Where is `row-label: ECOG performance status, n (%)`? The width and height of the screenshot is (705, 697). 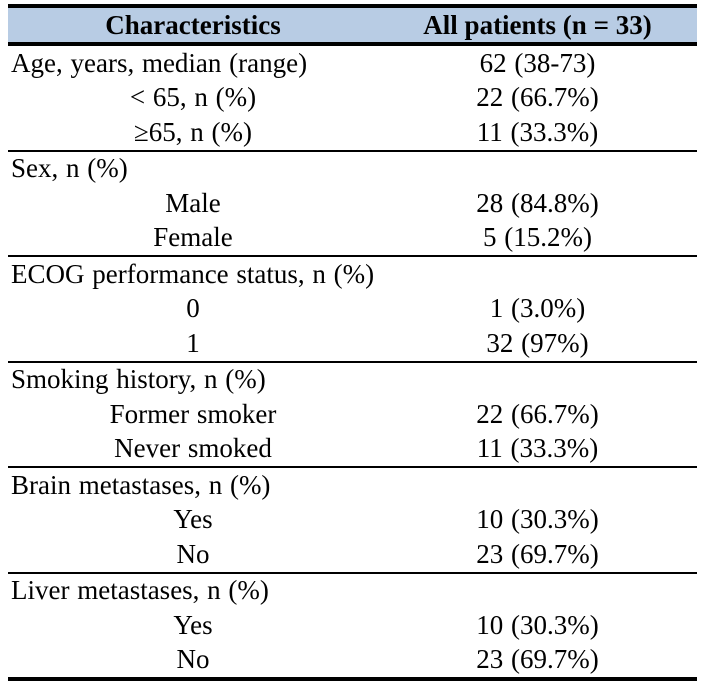 row-label: ECOG performance status, n (%) is located at coordinates (193, 273).